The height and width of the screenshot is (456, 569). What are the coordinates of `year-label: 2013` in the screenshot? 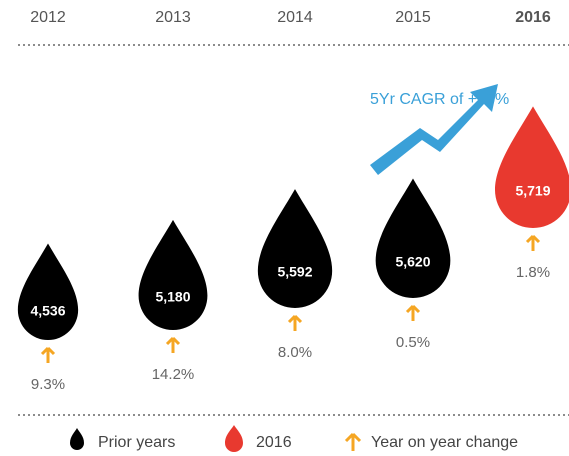 It's located at (173, 17).